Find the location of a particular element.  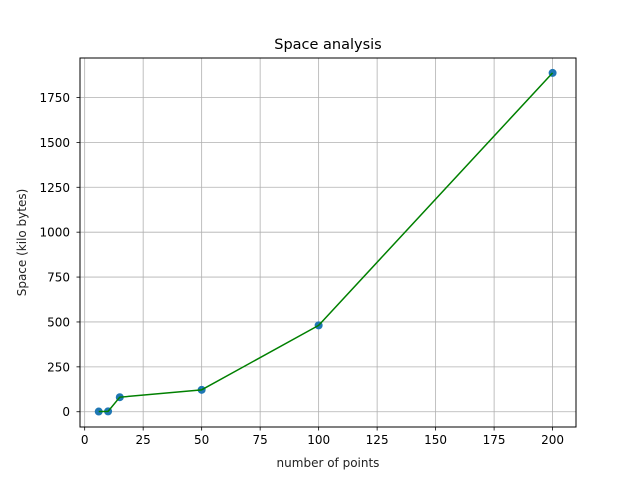

x-tick-label: 0 is located at coordinates (85, 440).